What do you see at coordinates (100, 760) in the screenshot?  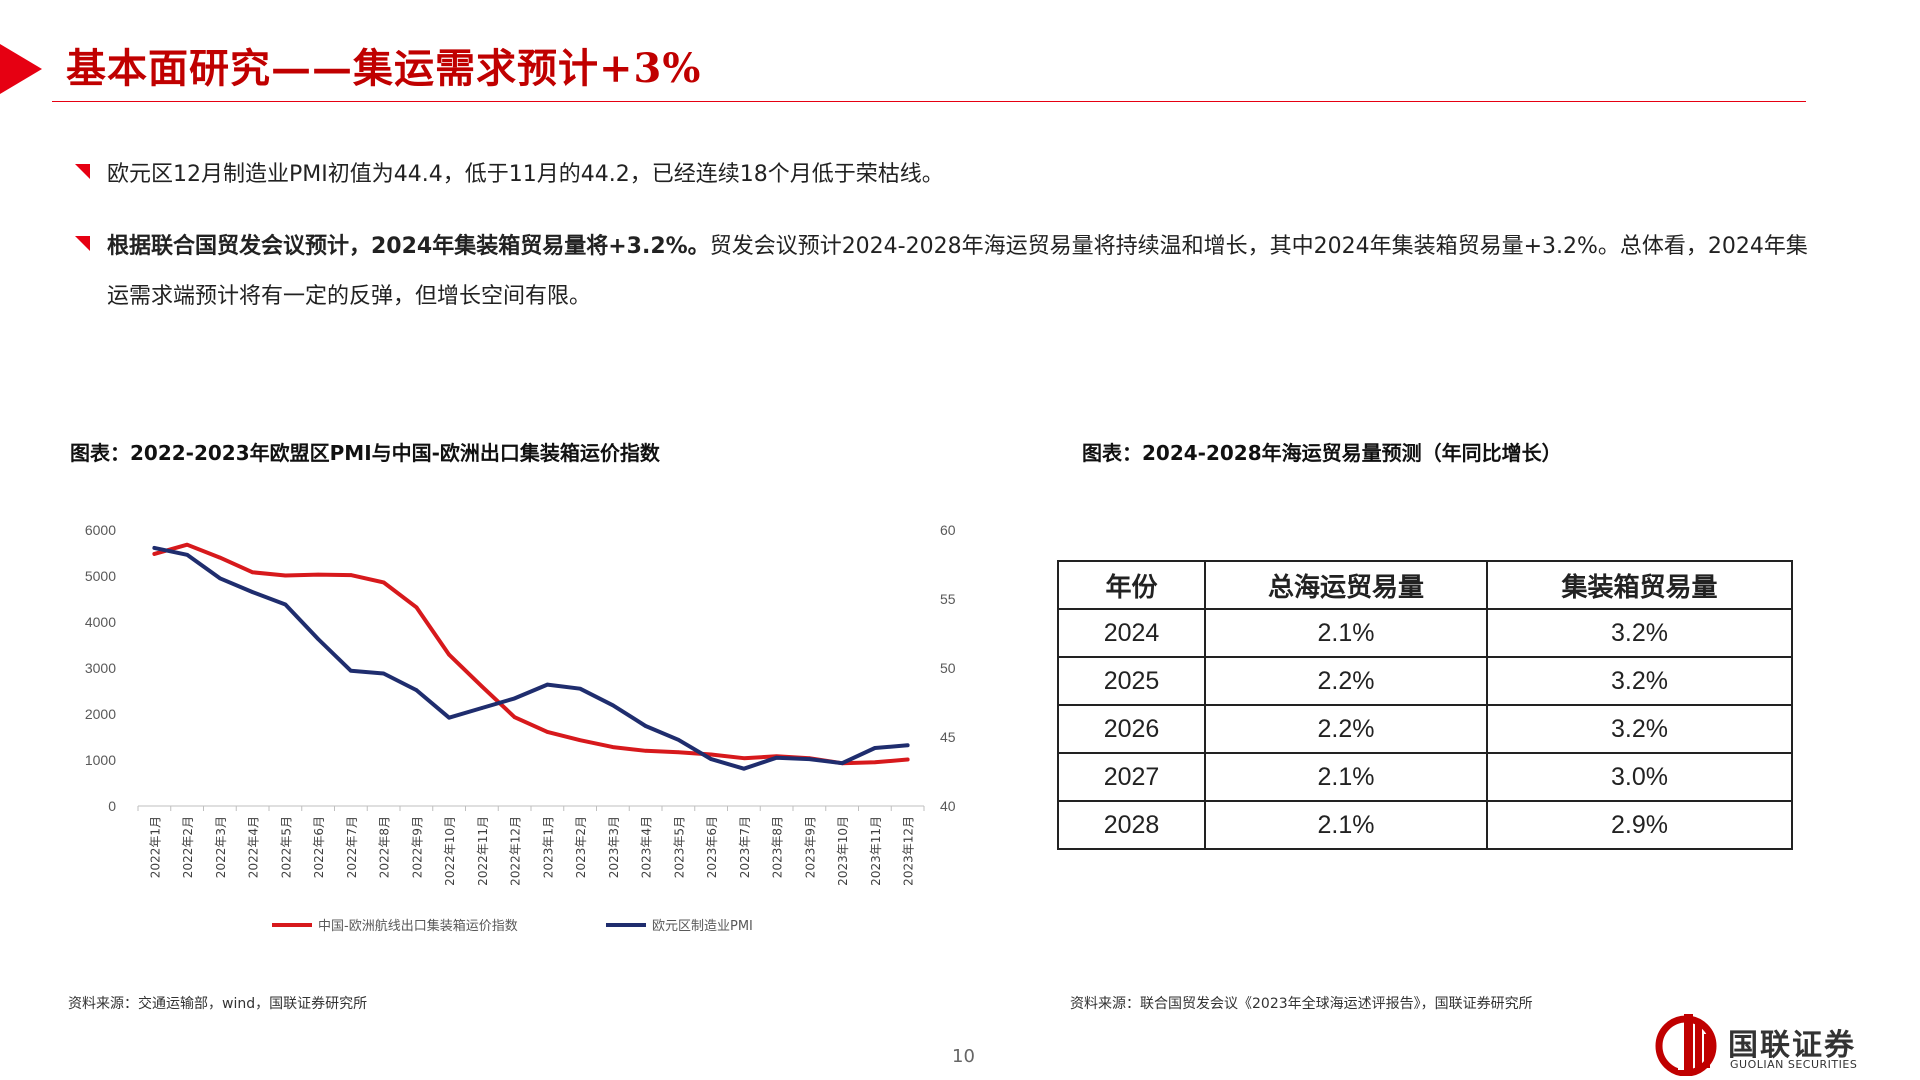 I see `left-axis-tick-label: 1000` at bounding box center [100, 760].